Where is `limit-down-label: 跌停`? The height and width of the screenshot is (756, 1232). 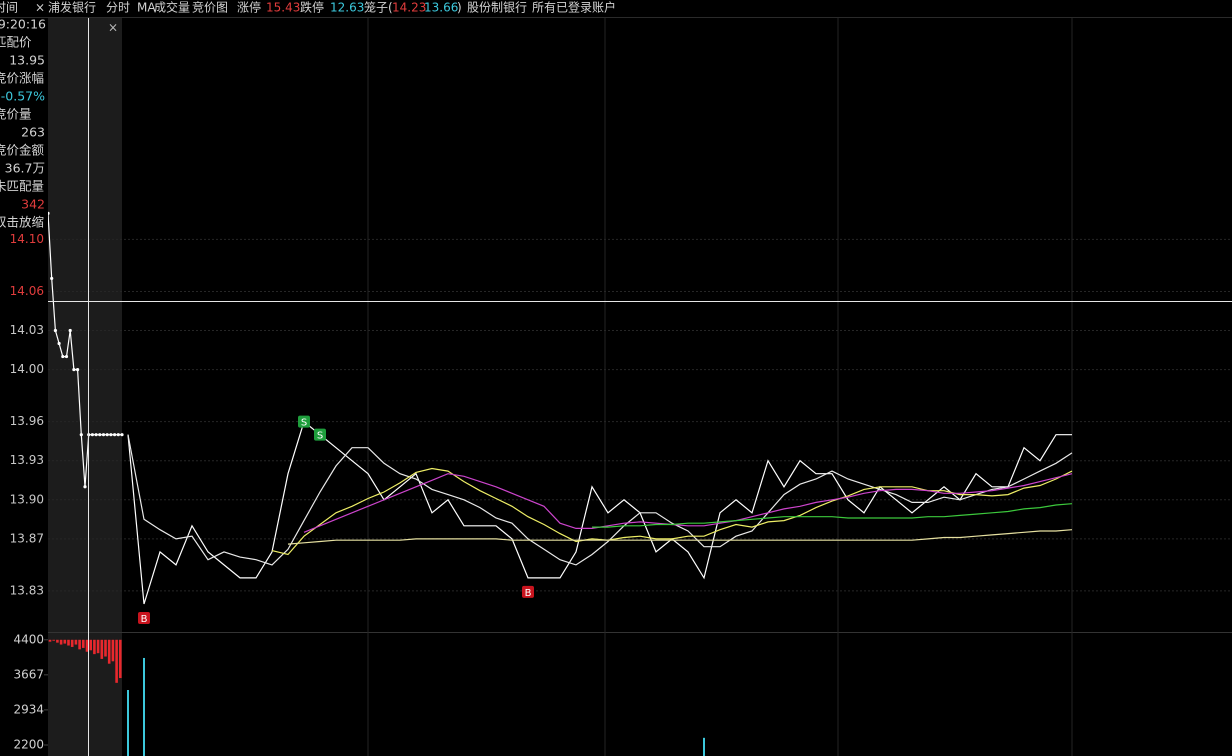
limit-down-label: 跌停 is located at coordinates (312, 7).